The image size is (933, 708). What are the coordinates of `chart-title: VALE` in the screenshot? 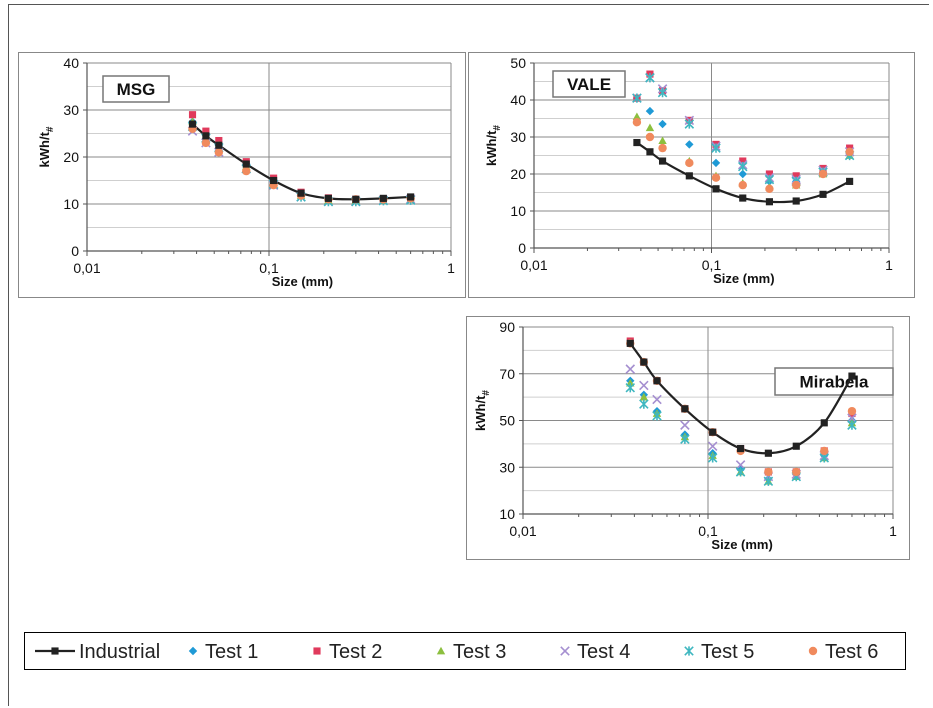 It's located at (589, 84).